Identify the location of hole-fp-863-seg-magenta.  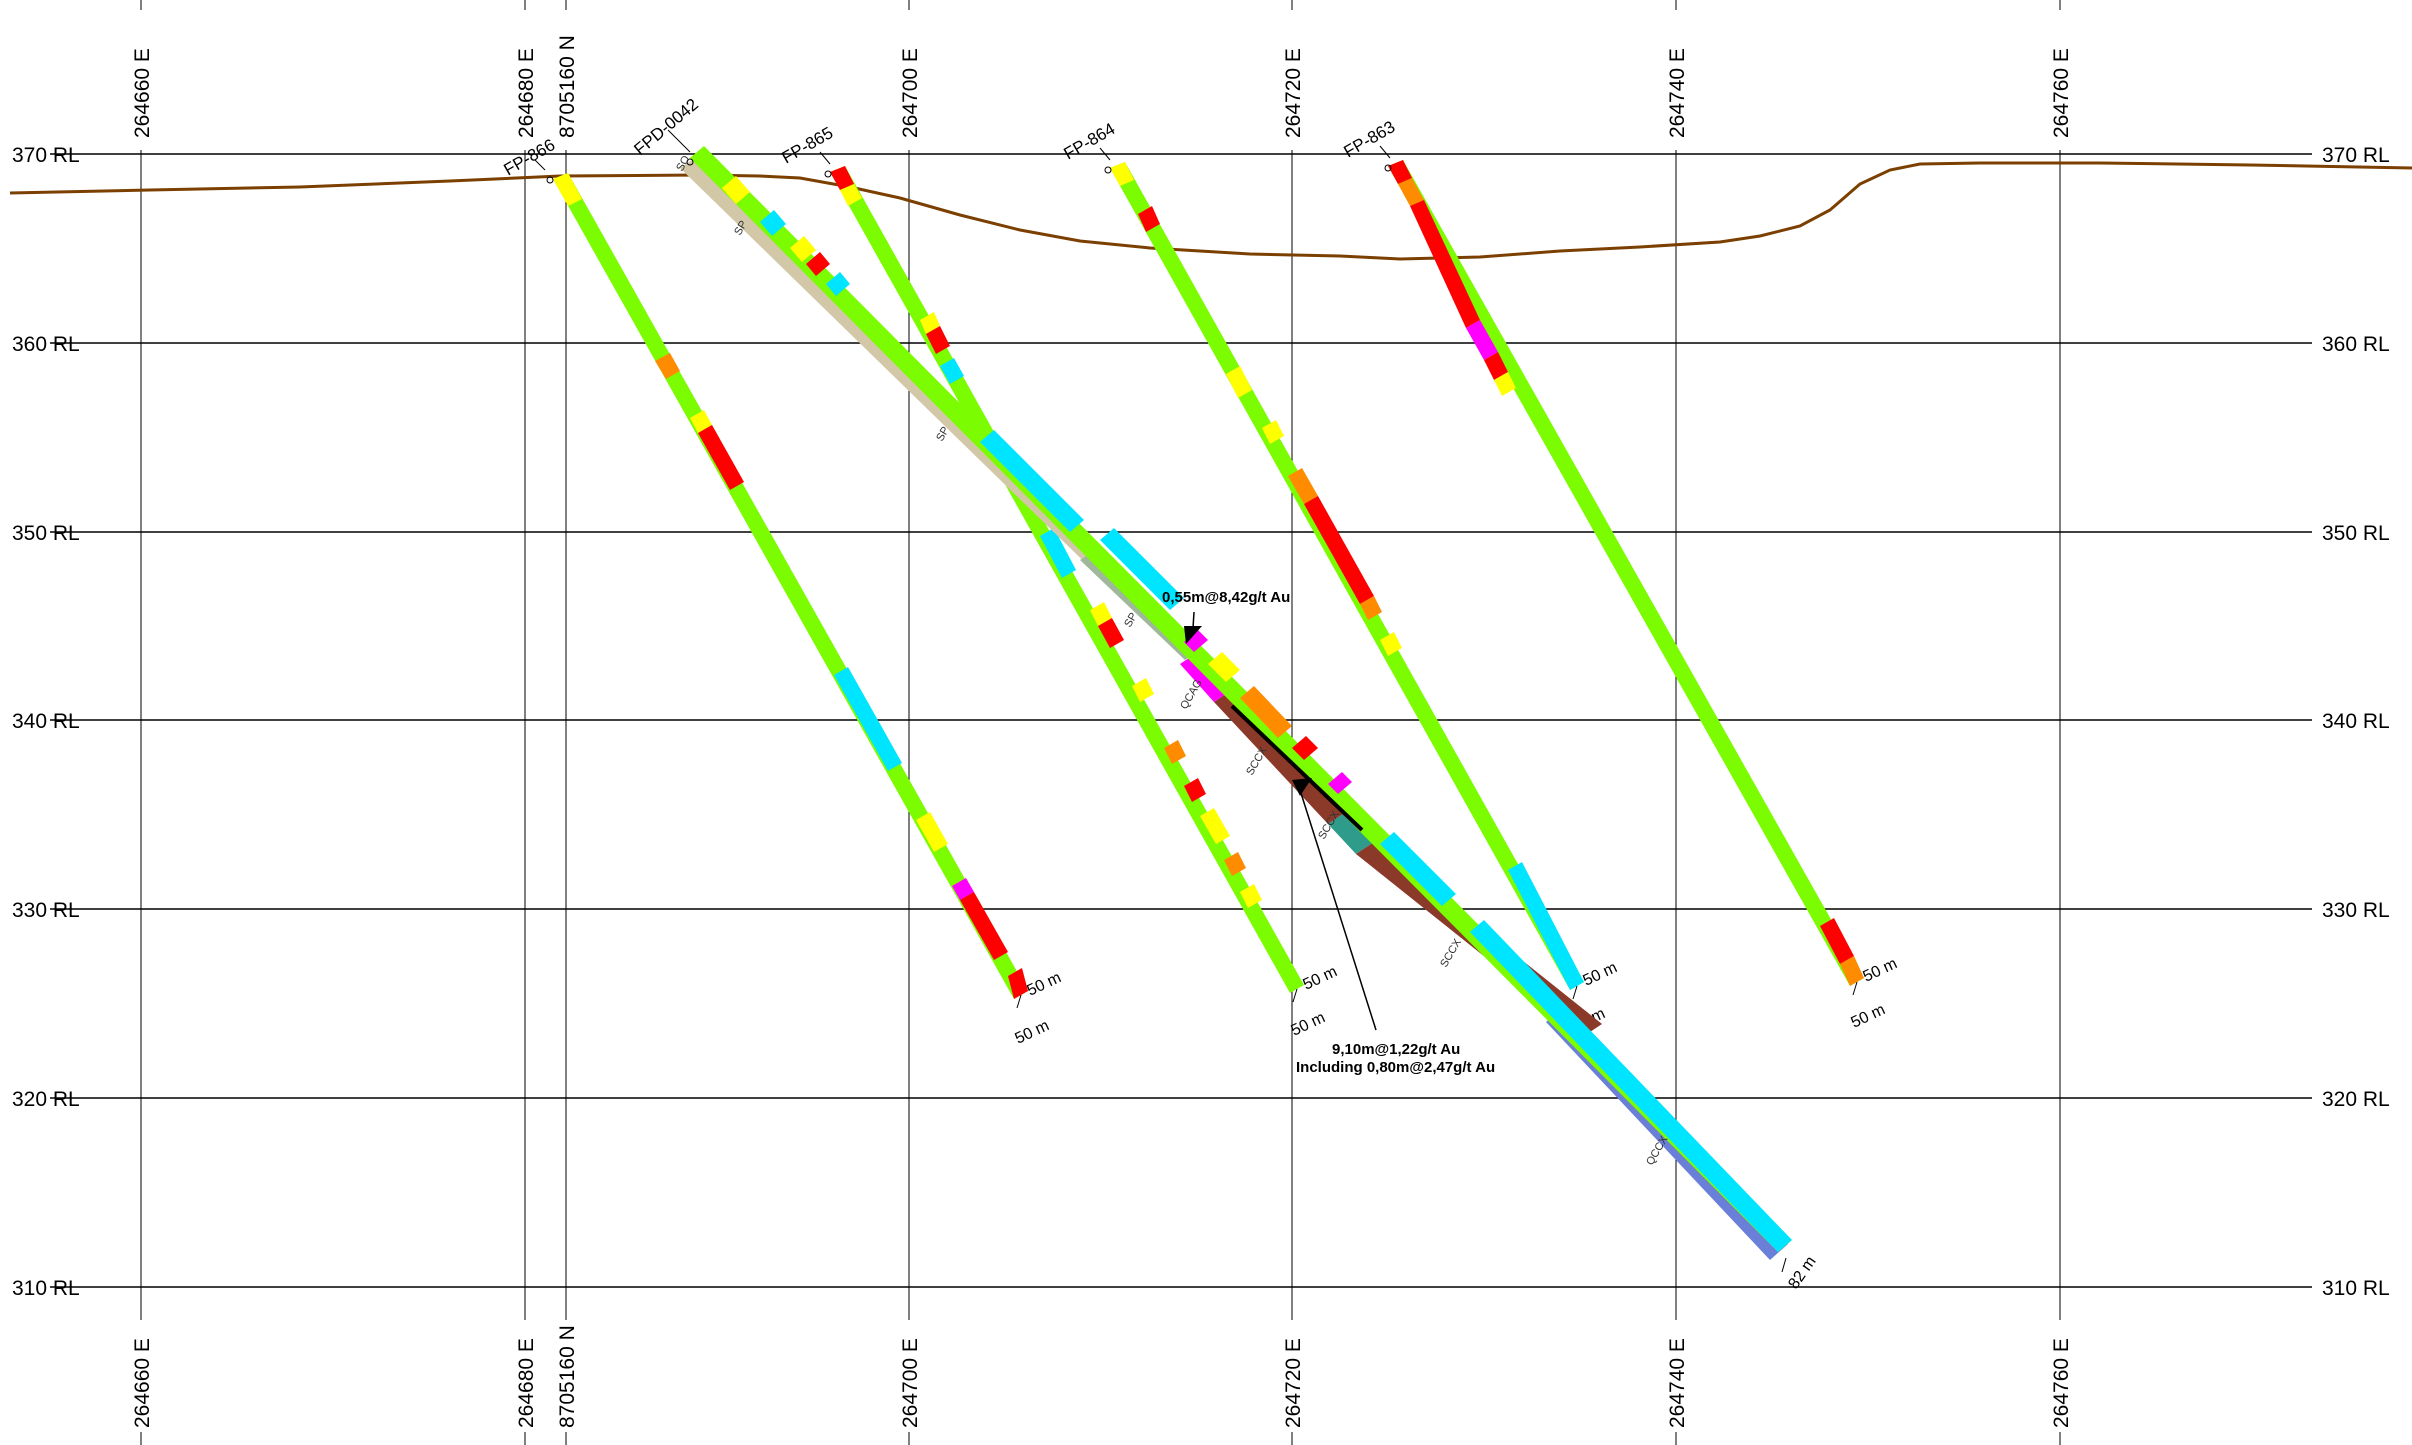
(1482, 340).